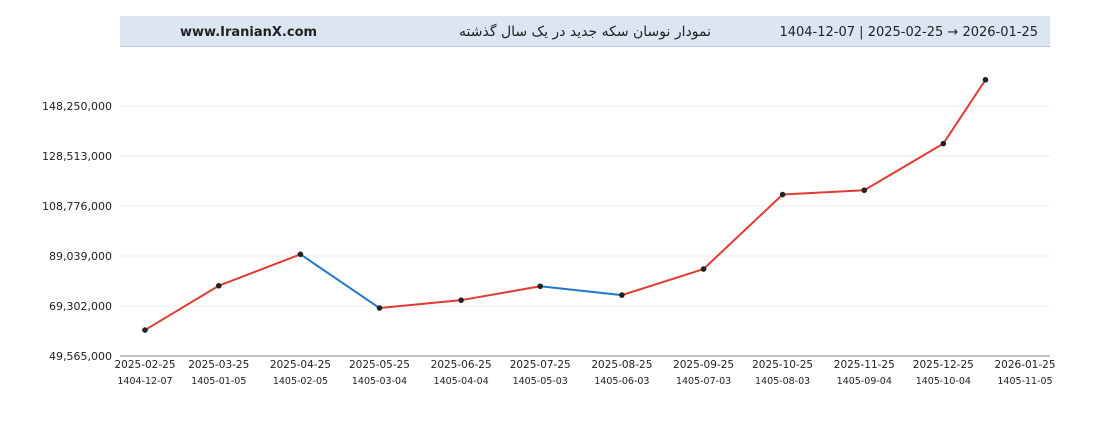 This screenshot has width=1100, height=440. Describe the element at coordinates (77, 156) in the screenshot. I see `y-tick-label: 128,513,000` at that location.